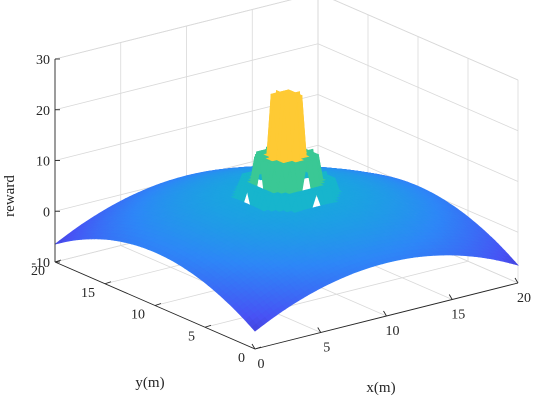 The width and height of the screenshot is (550, 402). I want to click on y-tick-label: 10, so click(138, 315).